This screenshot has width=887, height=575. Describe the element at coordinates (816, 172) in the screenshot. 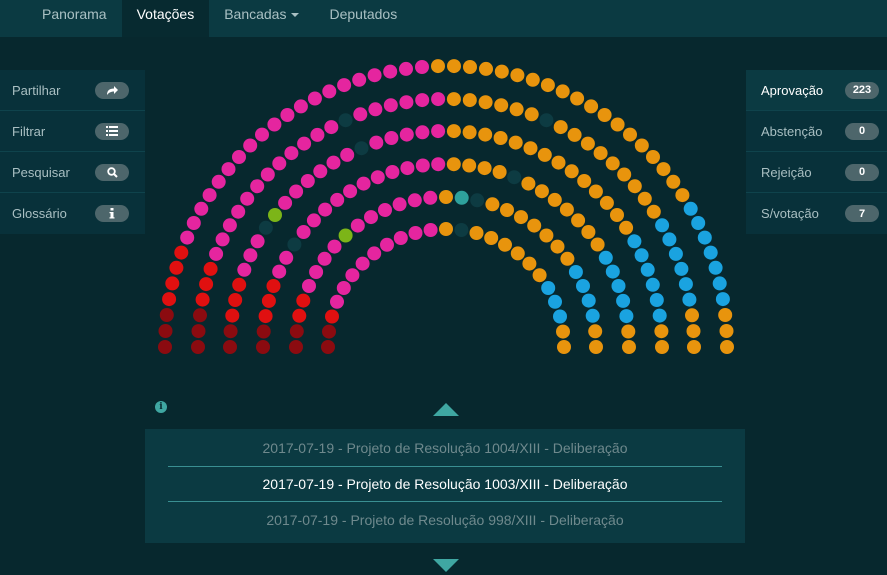

I see `result-rejeicao: Rejeição 0` at that location.